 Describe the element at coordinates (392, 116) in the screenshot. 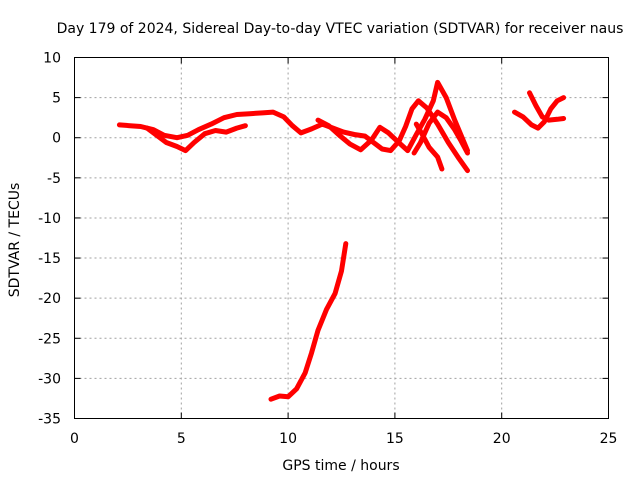

I see `series-track-c` at that location.